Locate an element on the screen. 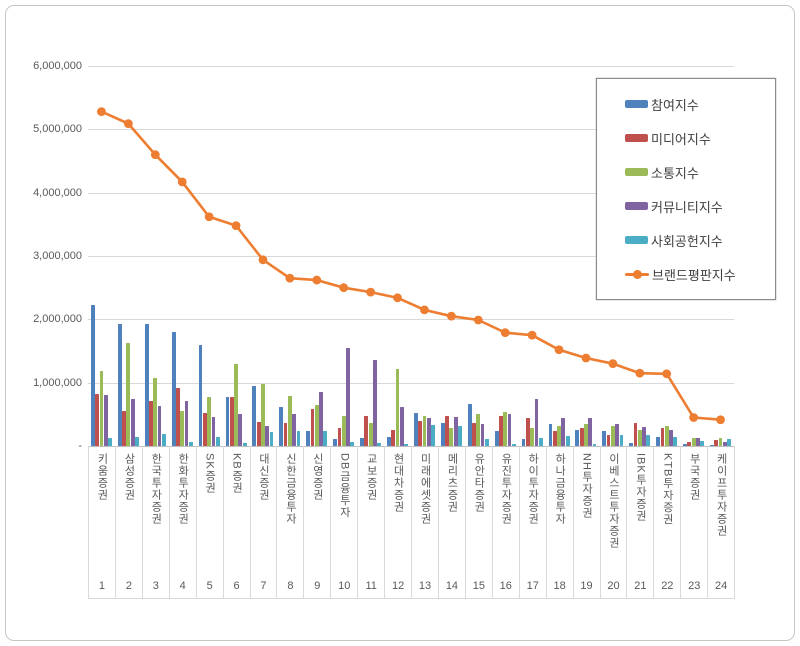 This screenshot has height=646, width=800. category-name: 하이투자증권 is located at coordinates (532, 489).